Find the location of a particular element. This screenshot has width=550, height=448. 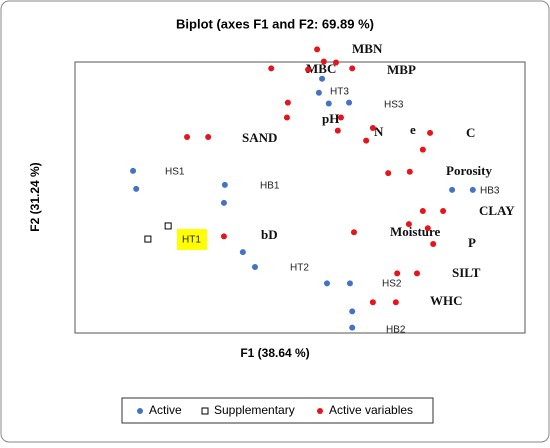

variable-label: SAND is located at coordinates (259, 137).